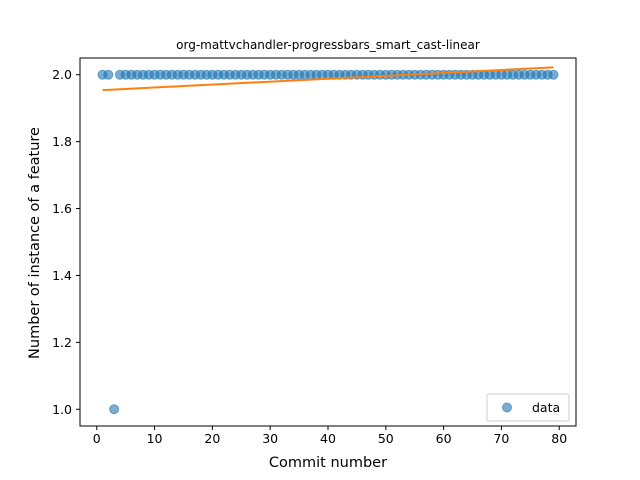 The image size is (640, 480). Describe the element at coordinates (501, 438) in the screenshot. I see `x-tick-label: 70` at that location.